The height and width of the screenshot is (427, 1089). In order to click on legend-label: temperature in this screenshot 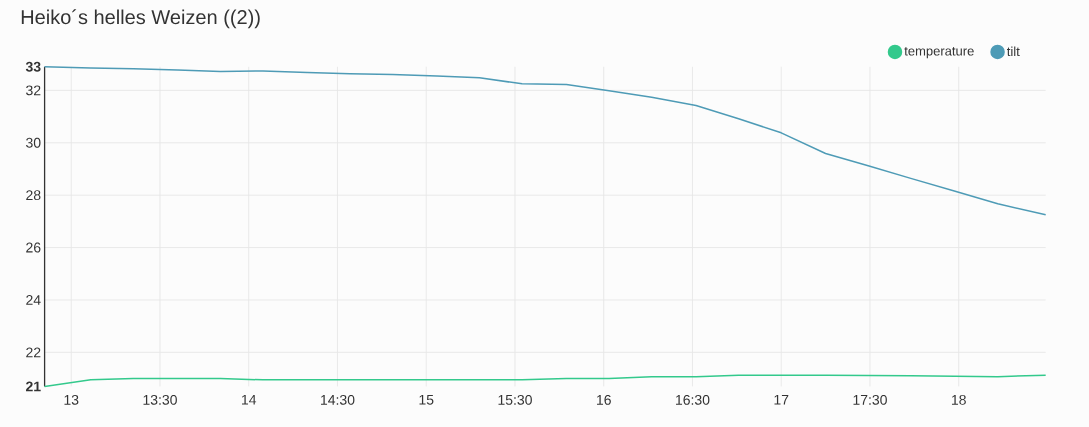, I will do `click(939, 53)`.